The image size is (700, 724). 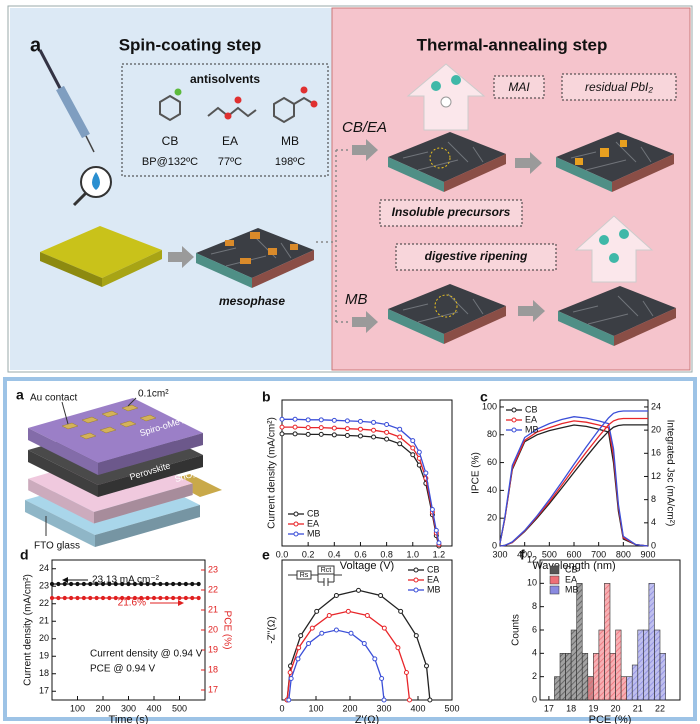 I want to click on substrate-side, so click(x=71, y=269).